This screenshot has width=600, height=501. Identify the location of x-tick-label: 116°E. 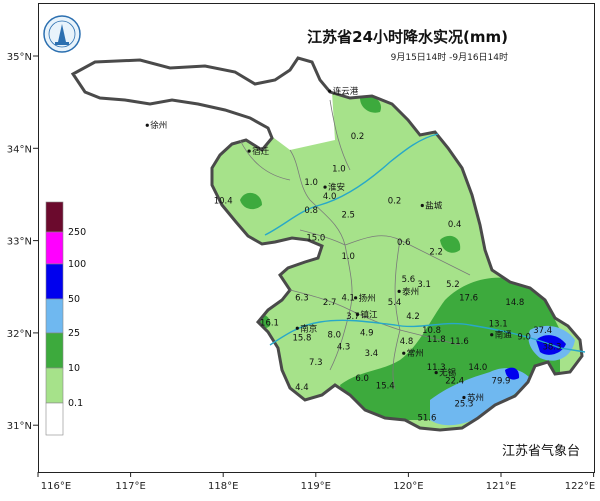
(56, 486).